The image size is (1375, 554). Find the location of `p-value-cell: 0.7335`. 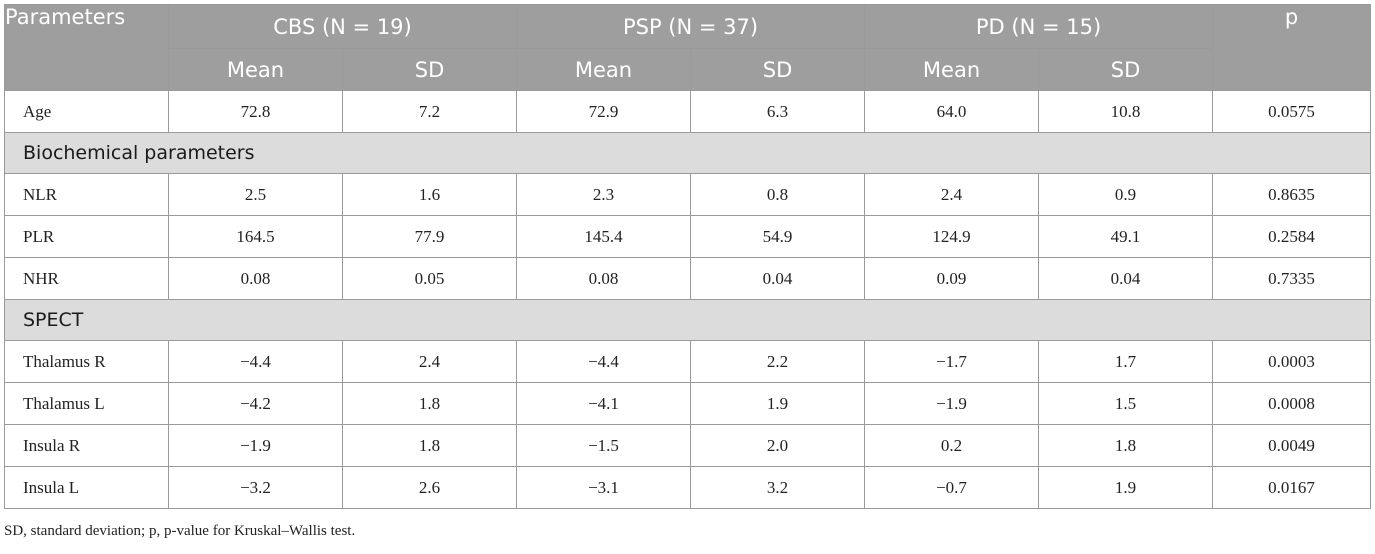

p-value-cell: 0.7335 is located at coordinates (1292, 278).